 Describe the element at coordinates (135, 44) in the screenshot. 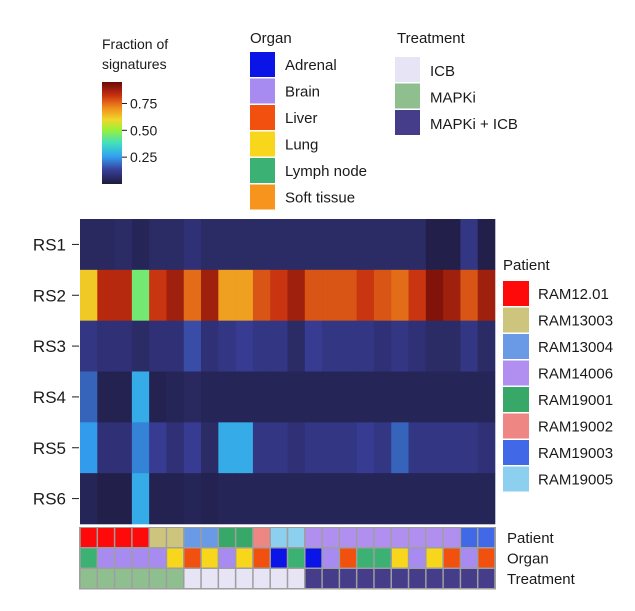

I see `colorbar-title-line1: Fraction of` at that location.